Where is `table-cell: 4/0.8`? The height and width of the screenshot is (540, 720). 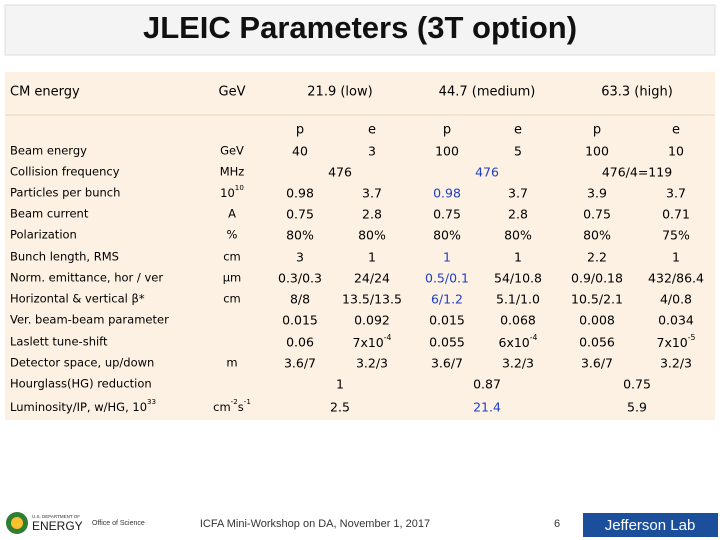
table-cell: 4/0.8 is located at coordinates (676, 299).